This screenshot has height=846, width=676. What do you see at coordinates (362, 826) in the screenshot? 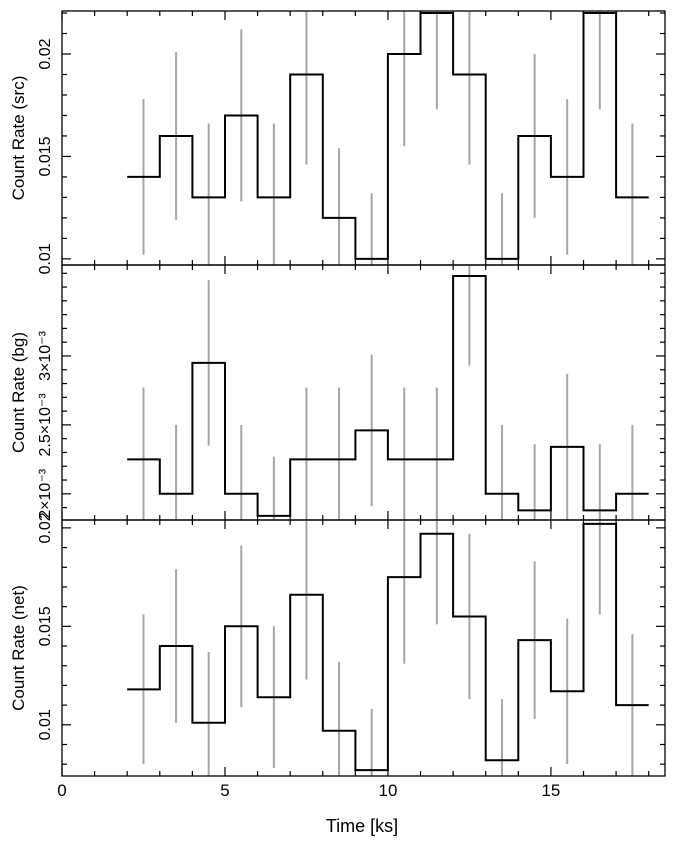
I see `x-axis-label: Time [ks]` at bounding box center [362, 826].